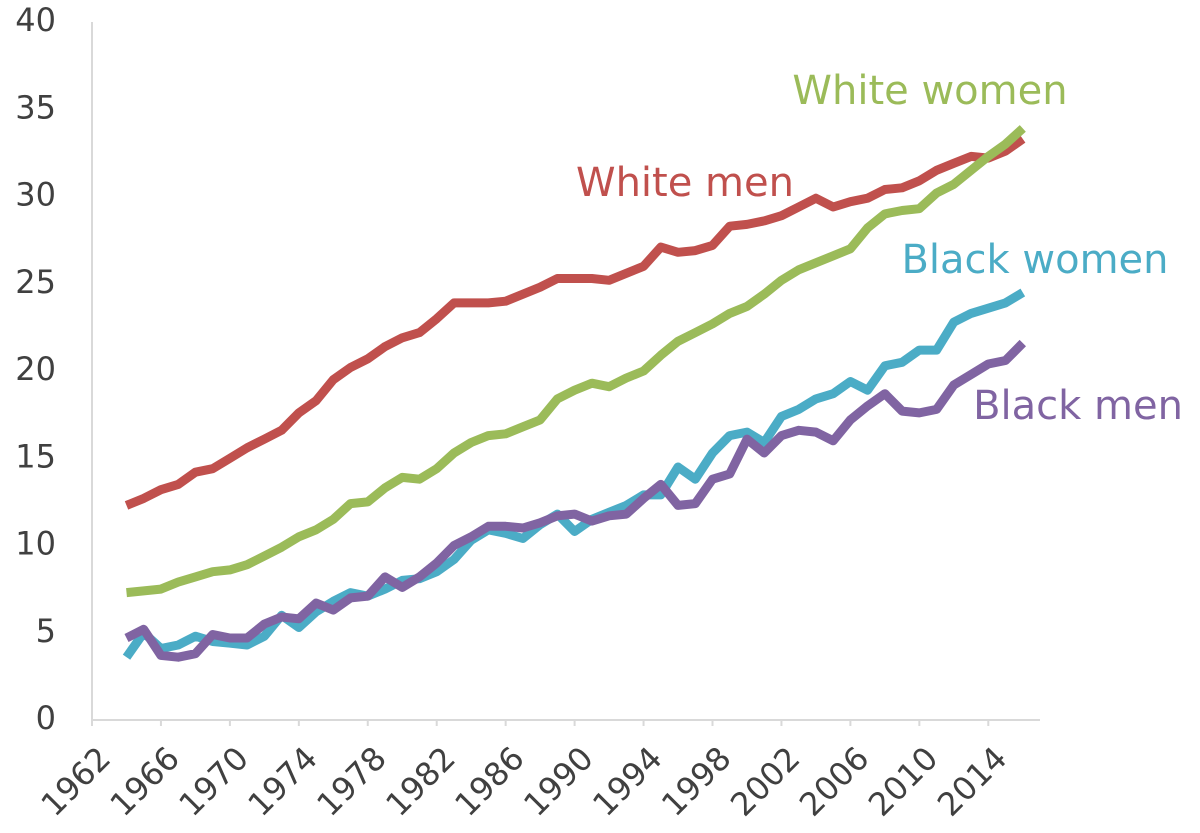 This screenshot has width=1200, height=833. What do you see at coordinates (420, 781) in the screenshot?
I see `x-tick-label: 1982` at bounding box center [420, 781].